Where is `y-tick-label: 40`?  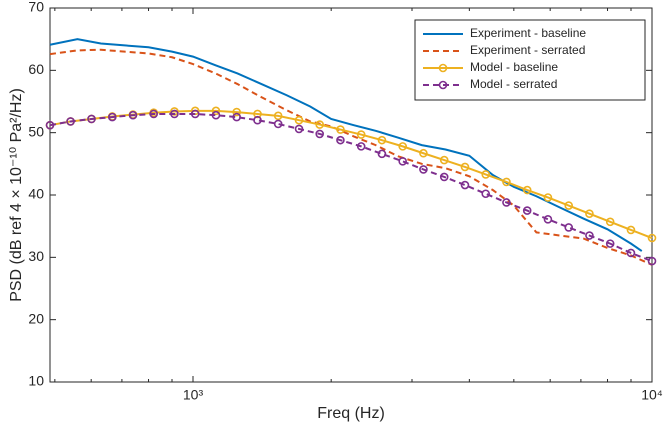
y-tick-label: 40 is located at coordinates (36, 194).